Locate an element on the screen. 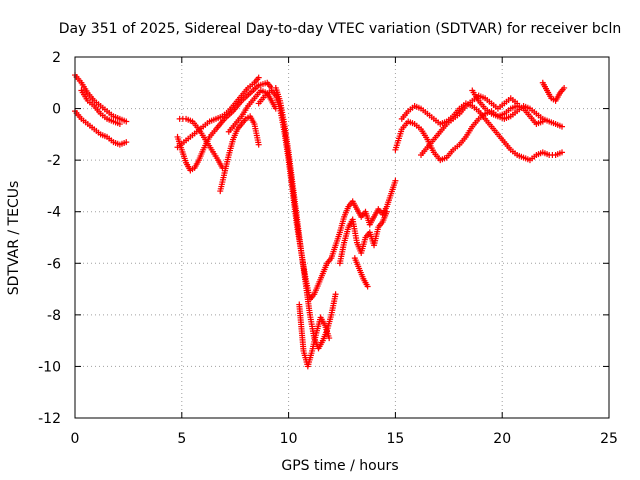 The height and width of the screenshot is (480, 640). series-track-h is located at coordinates (252, 111).